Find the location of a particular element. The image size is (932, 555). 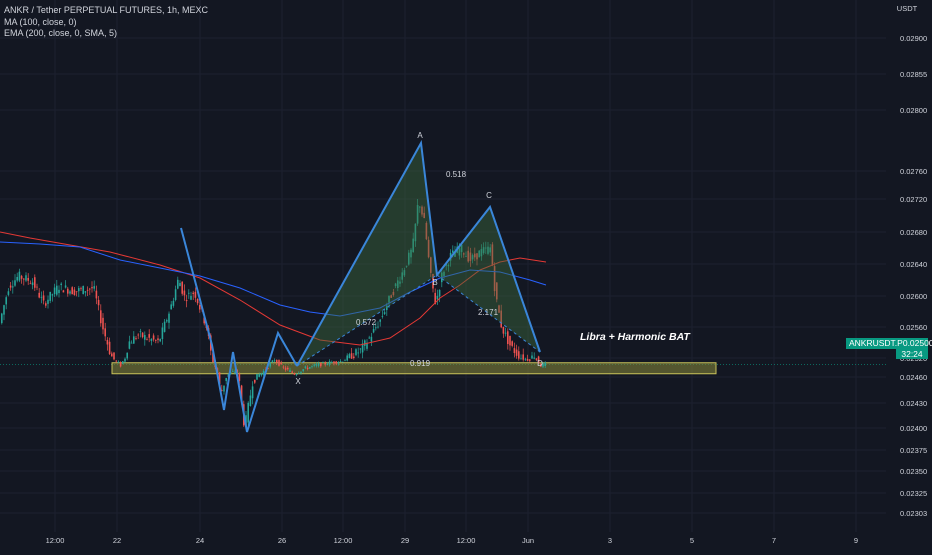

price-axis-bg is located at coordinates (909, 275).